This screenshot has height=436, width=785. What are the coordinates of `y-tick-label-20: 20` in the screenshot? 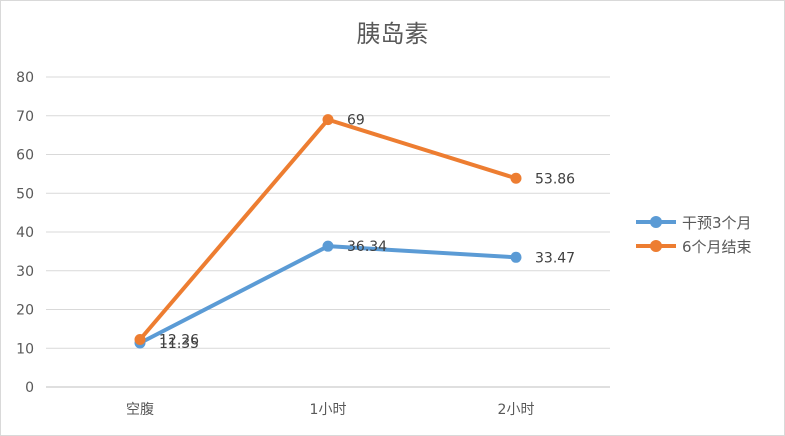 It's located at (25, 311).